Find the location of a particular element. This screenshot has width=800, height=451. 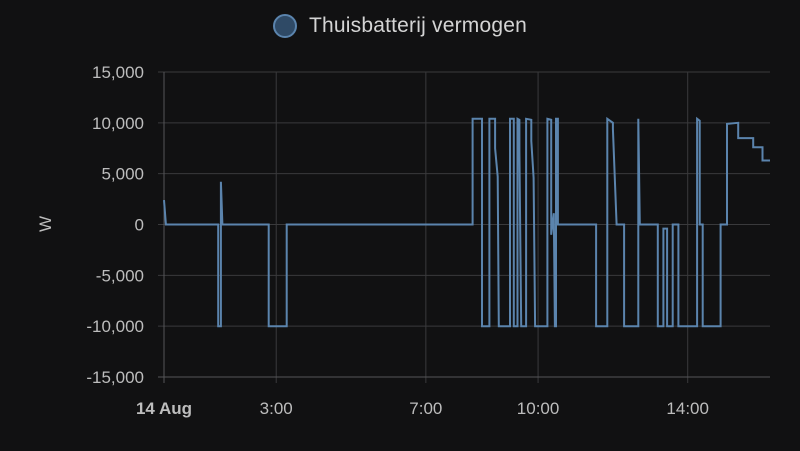

y-axis: 15,000 10,000 5,000 0 -5,000 -10,000 -15,000 is located at coordinates (125, 225).